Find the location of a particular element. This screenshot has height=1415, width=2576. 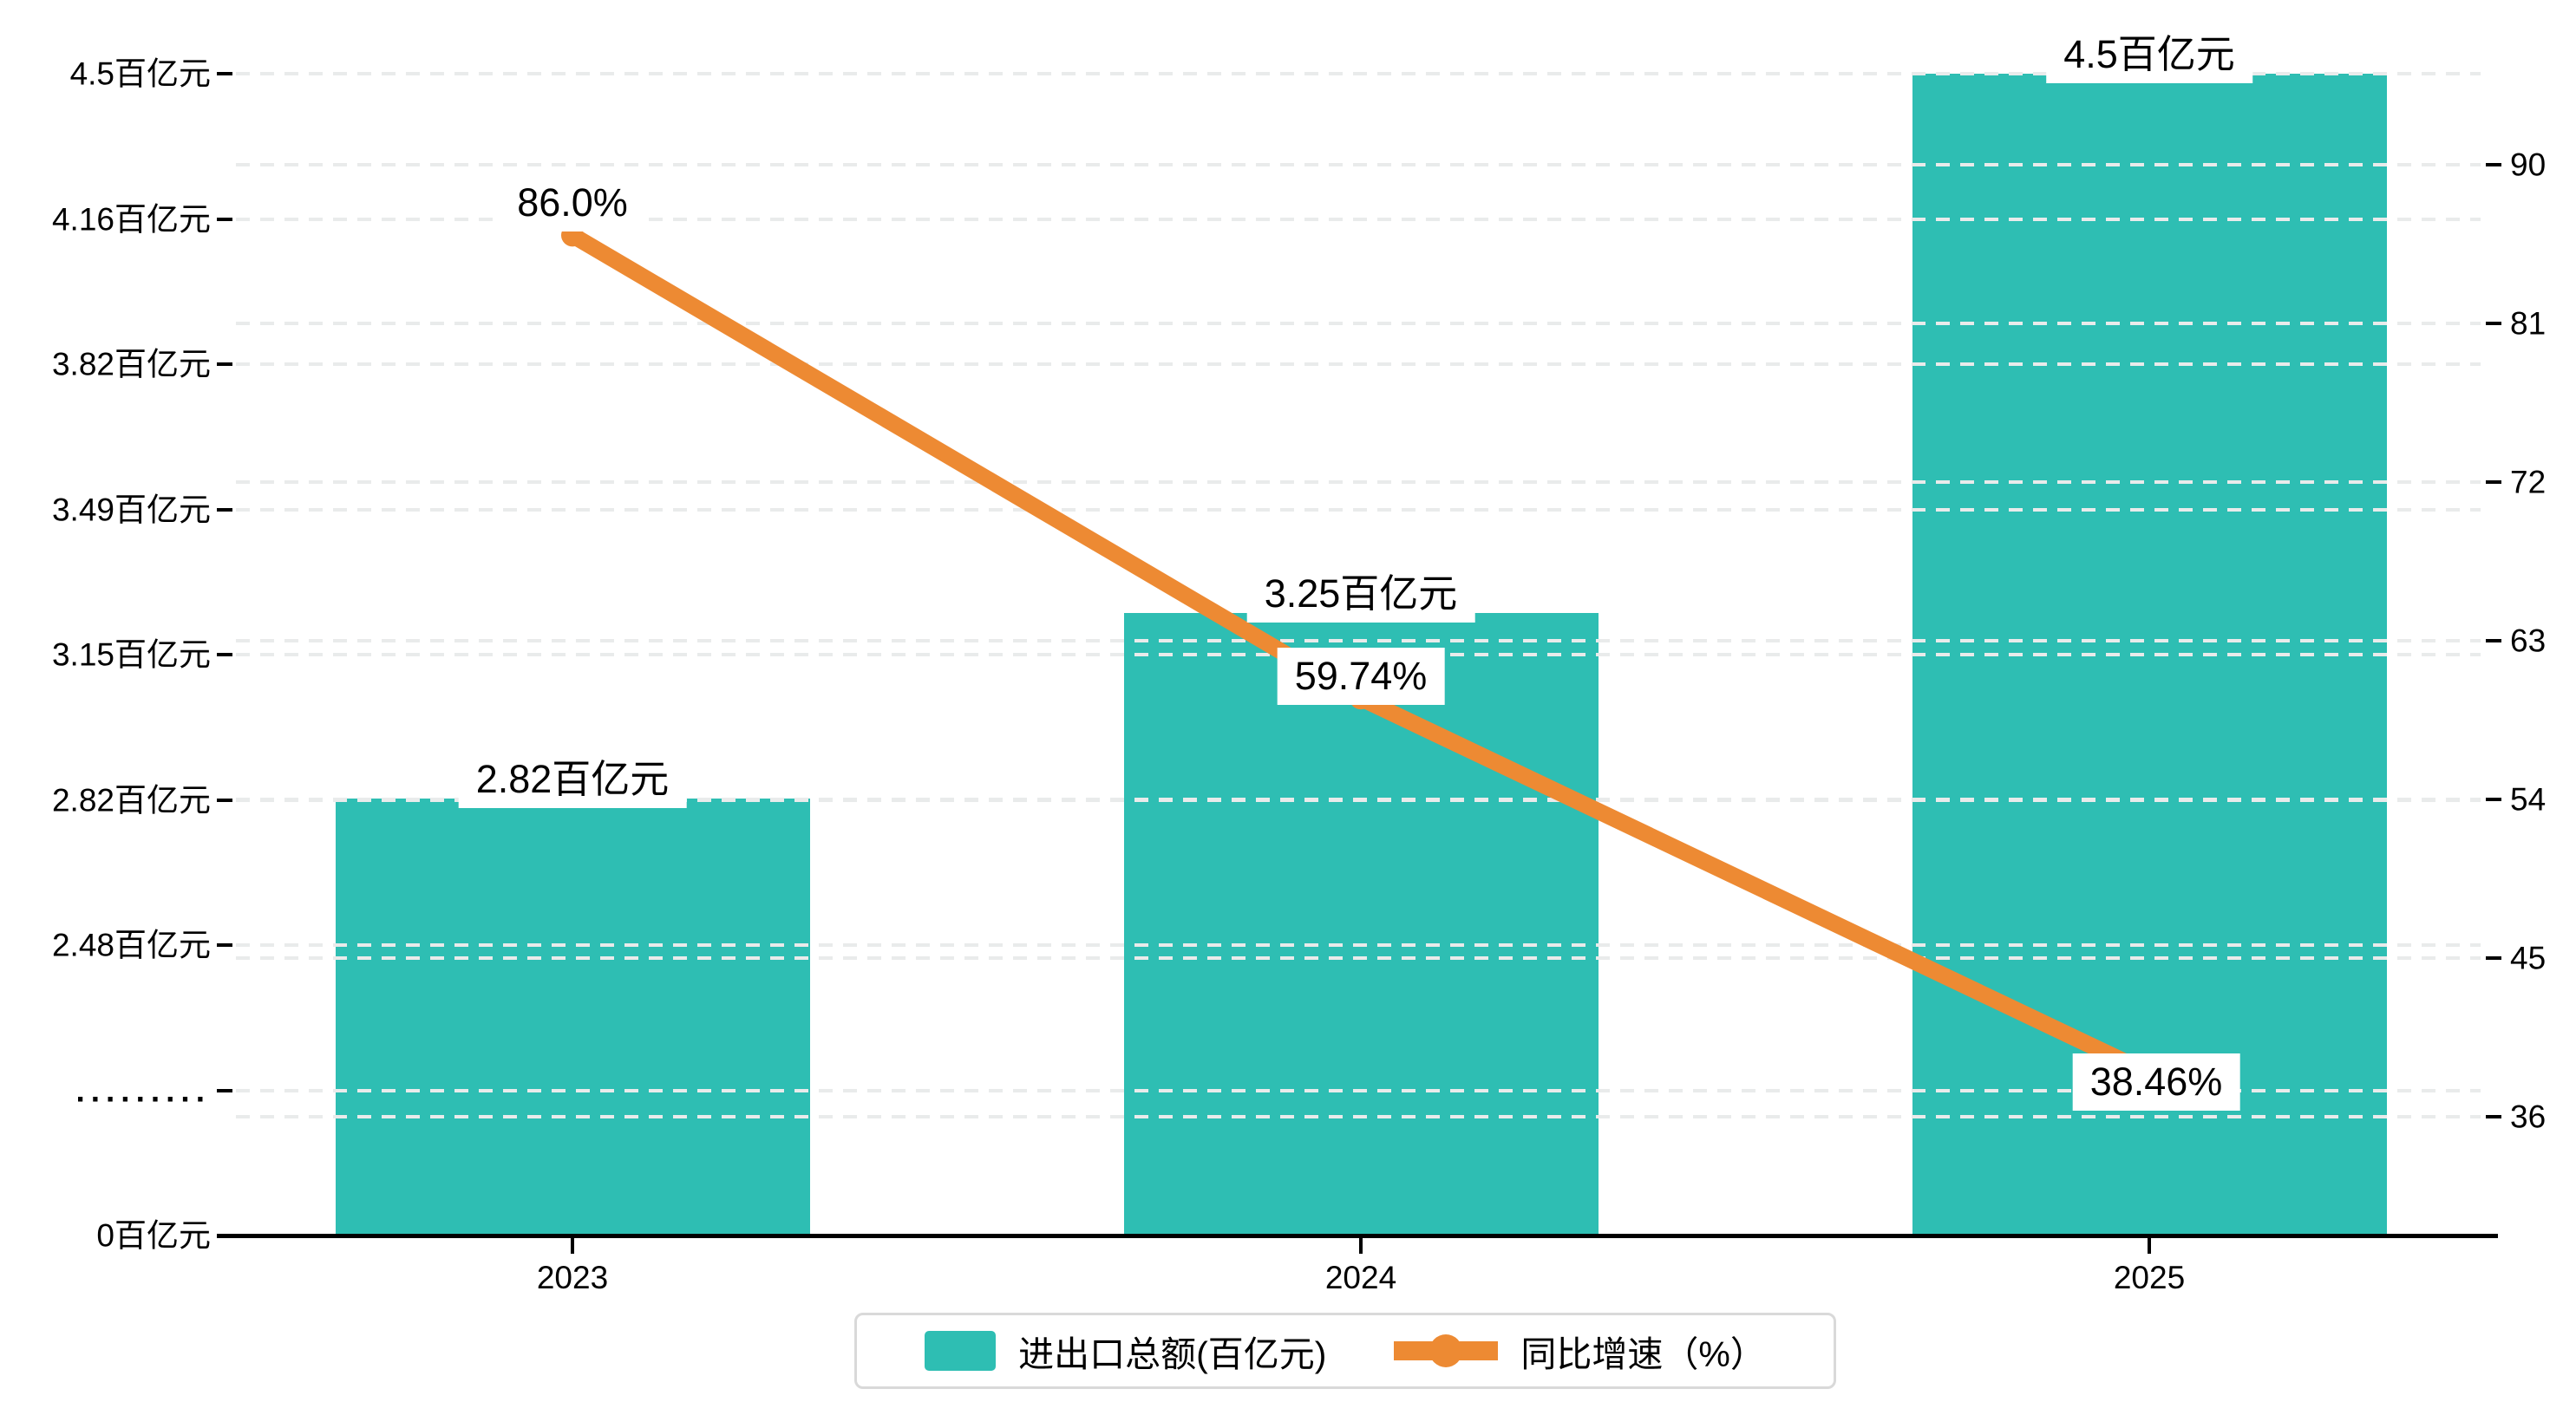

legend-item-line: 同比增速（%） is located at coordinates (1580, 1351).